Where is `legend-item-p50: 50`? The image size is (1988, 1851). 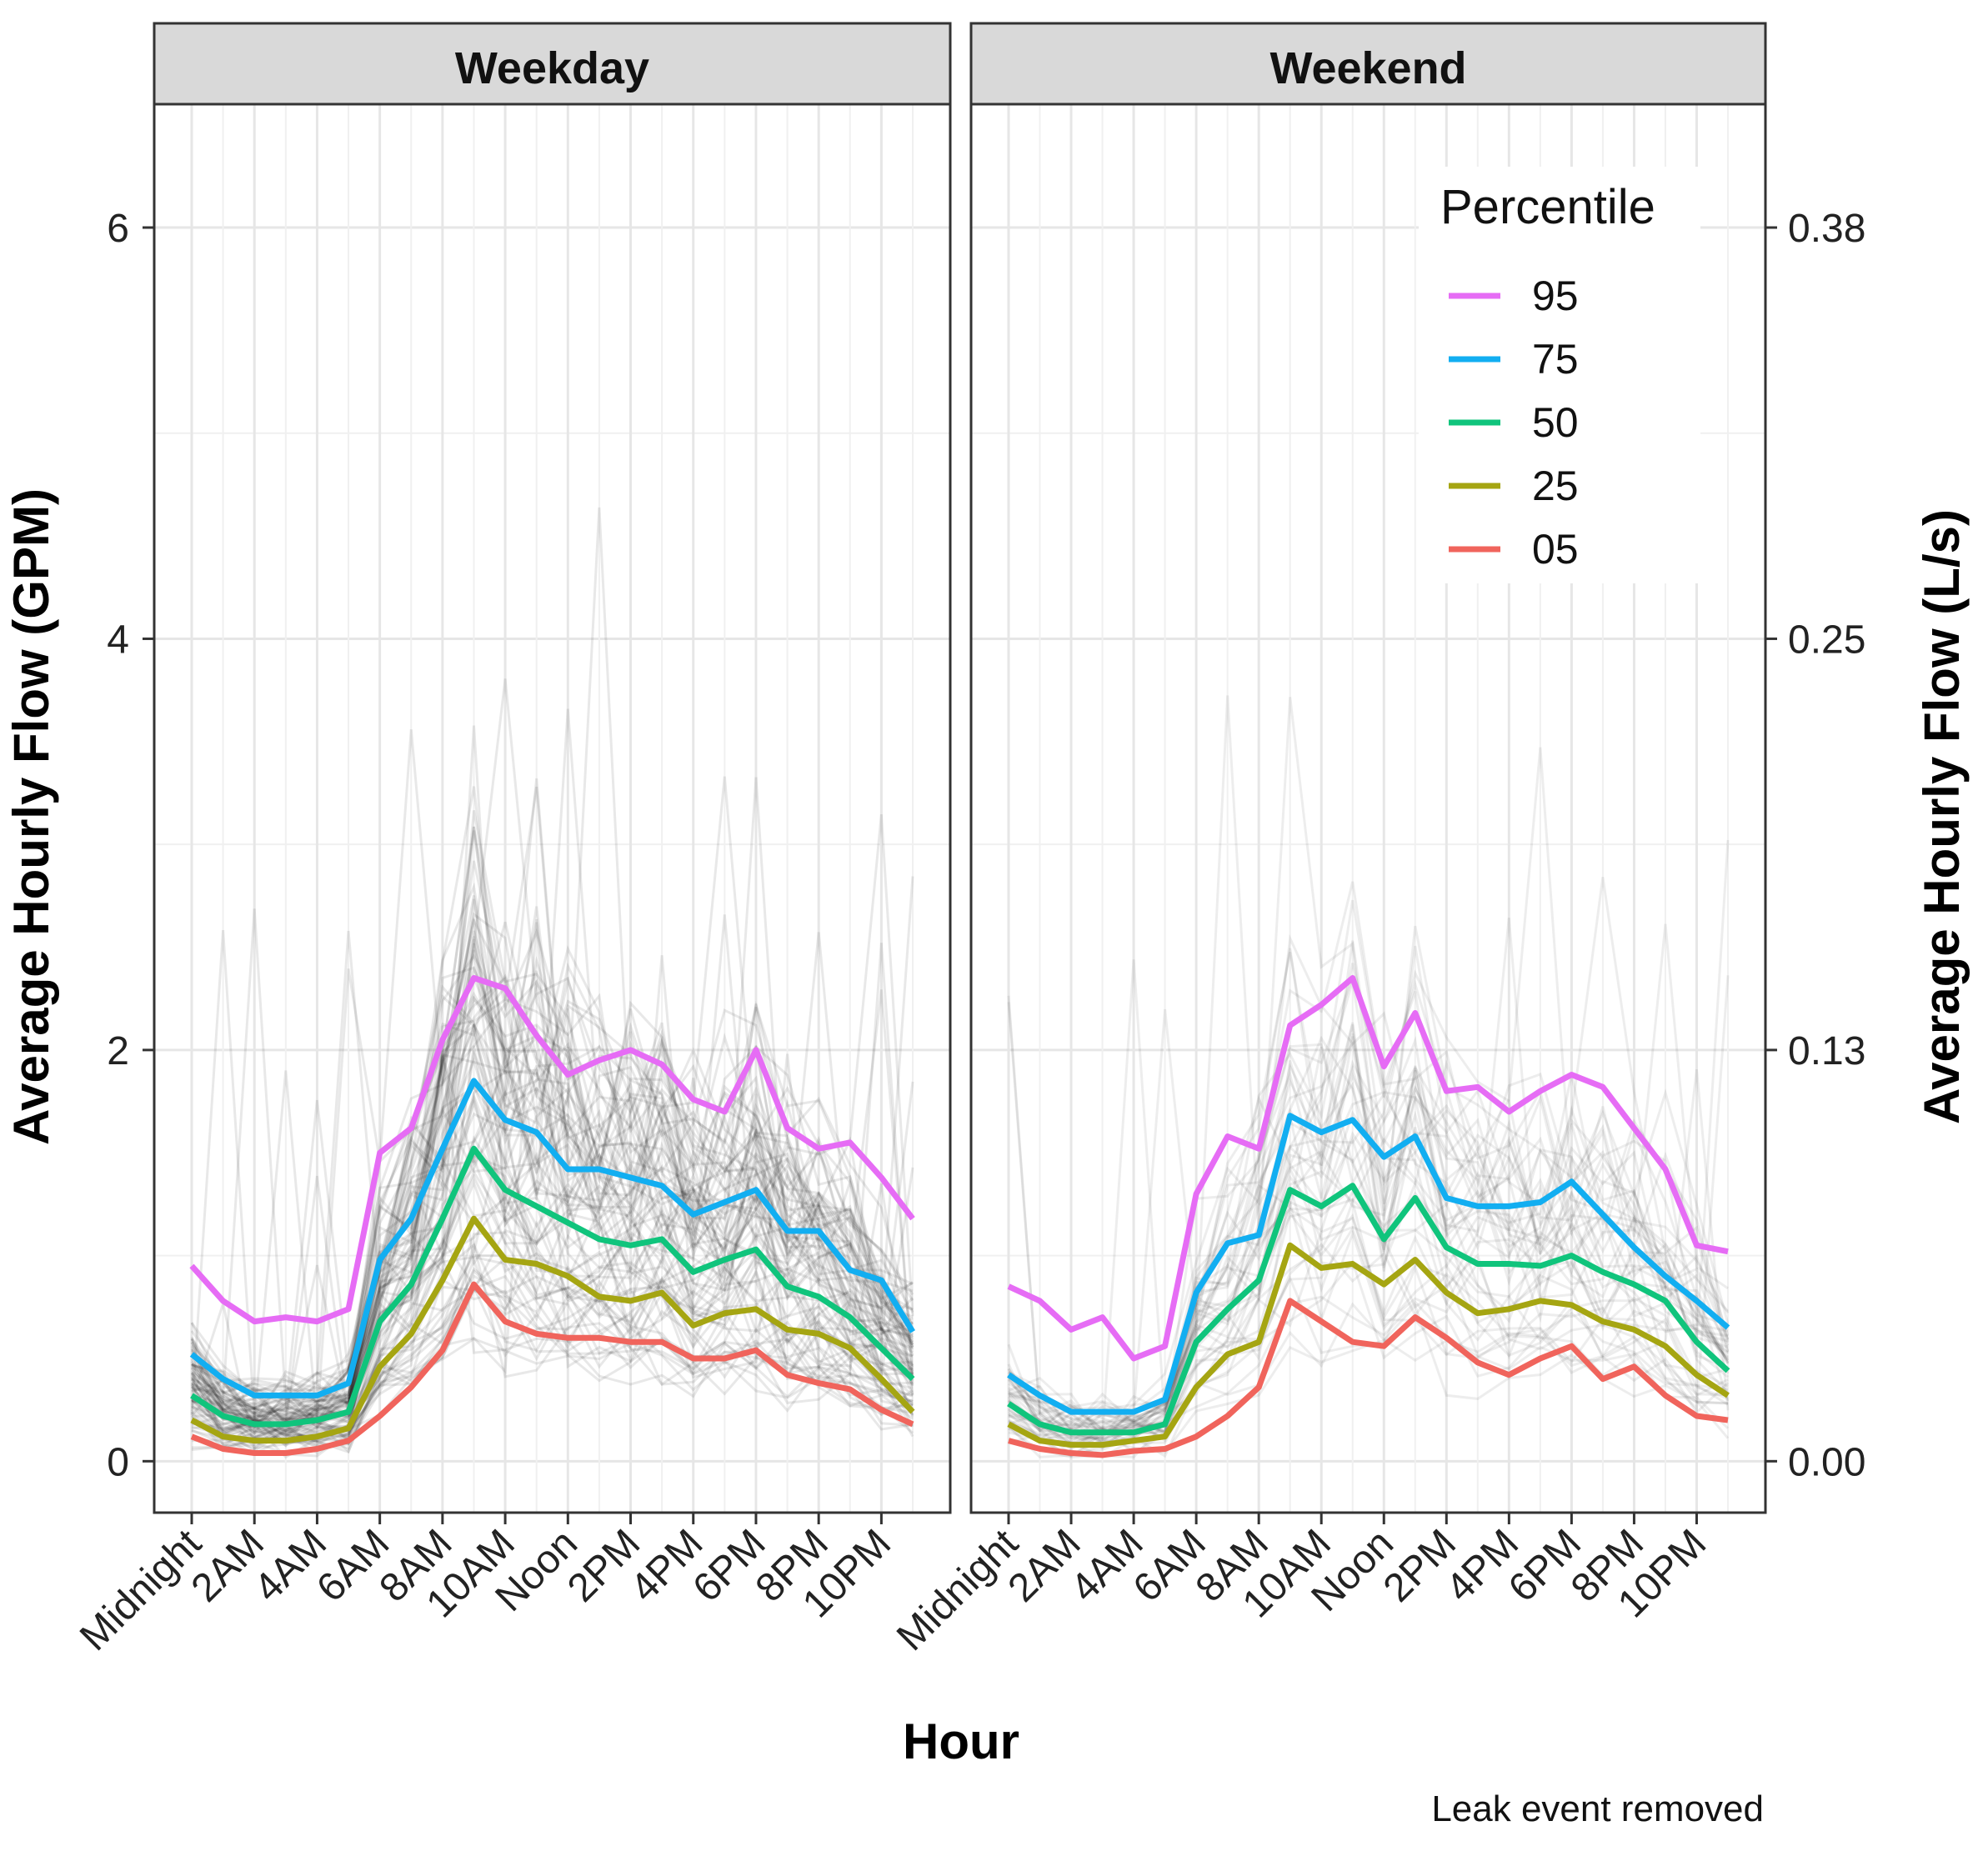 legend-item-p50: 50 is located at coordinates (1514, 422).